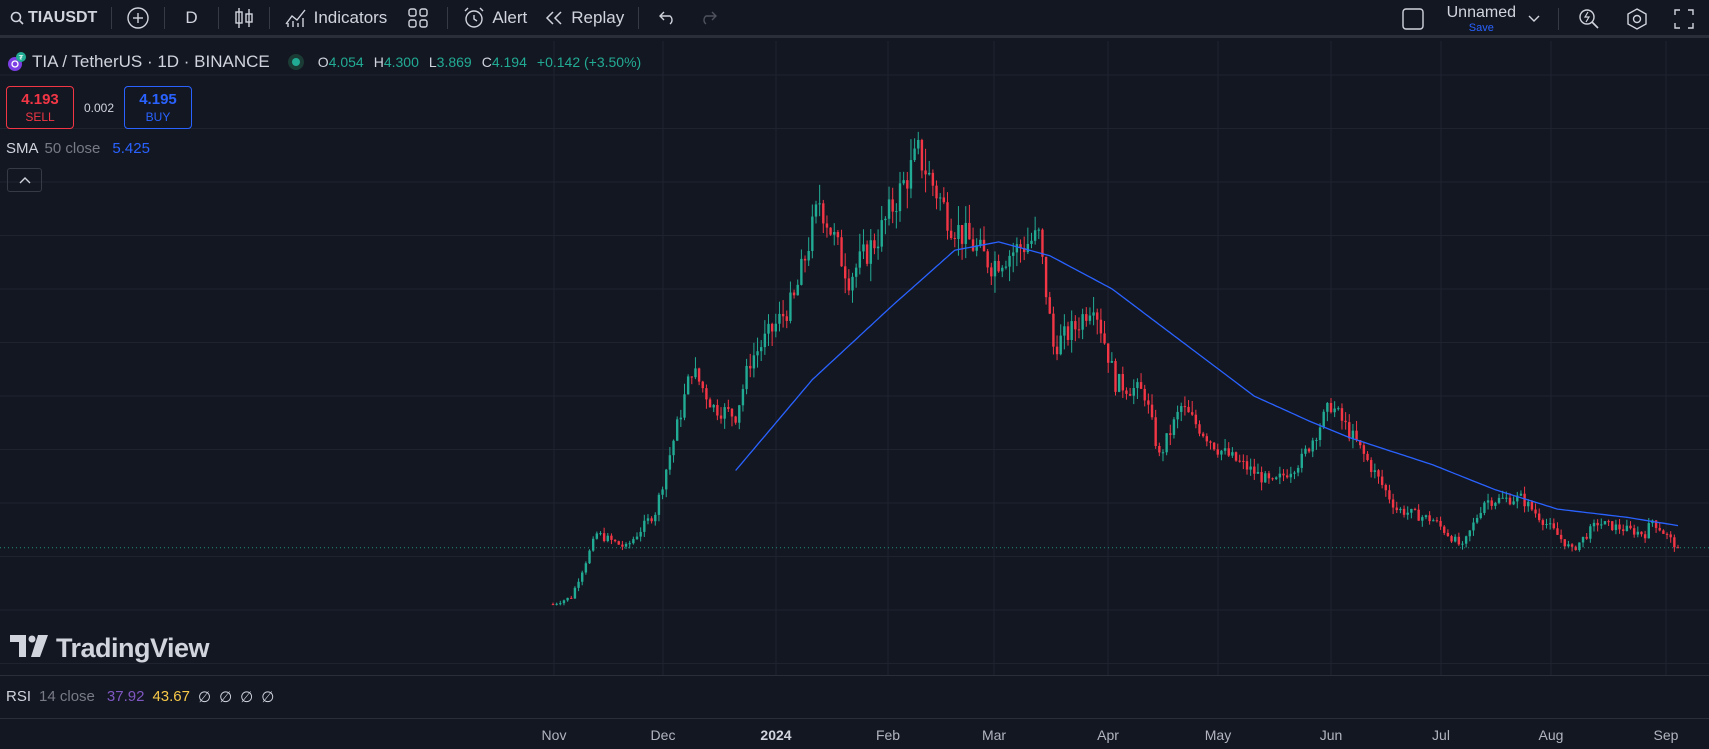 The height and width of the screenshot is (749, 1709). I want to click on interval-button: D, so click(191, 18).